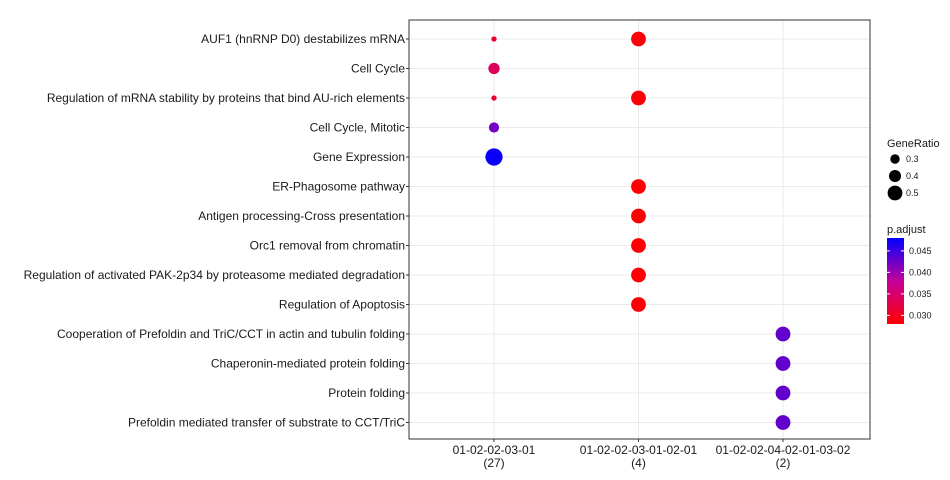 This screenshot has height=480, width=950. Describe the element at coordinates (301, 216) in the screenshot. I see `y-tick-label: Antigen processing-Cross presentation` at that location.